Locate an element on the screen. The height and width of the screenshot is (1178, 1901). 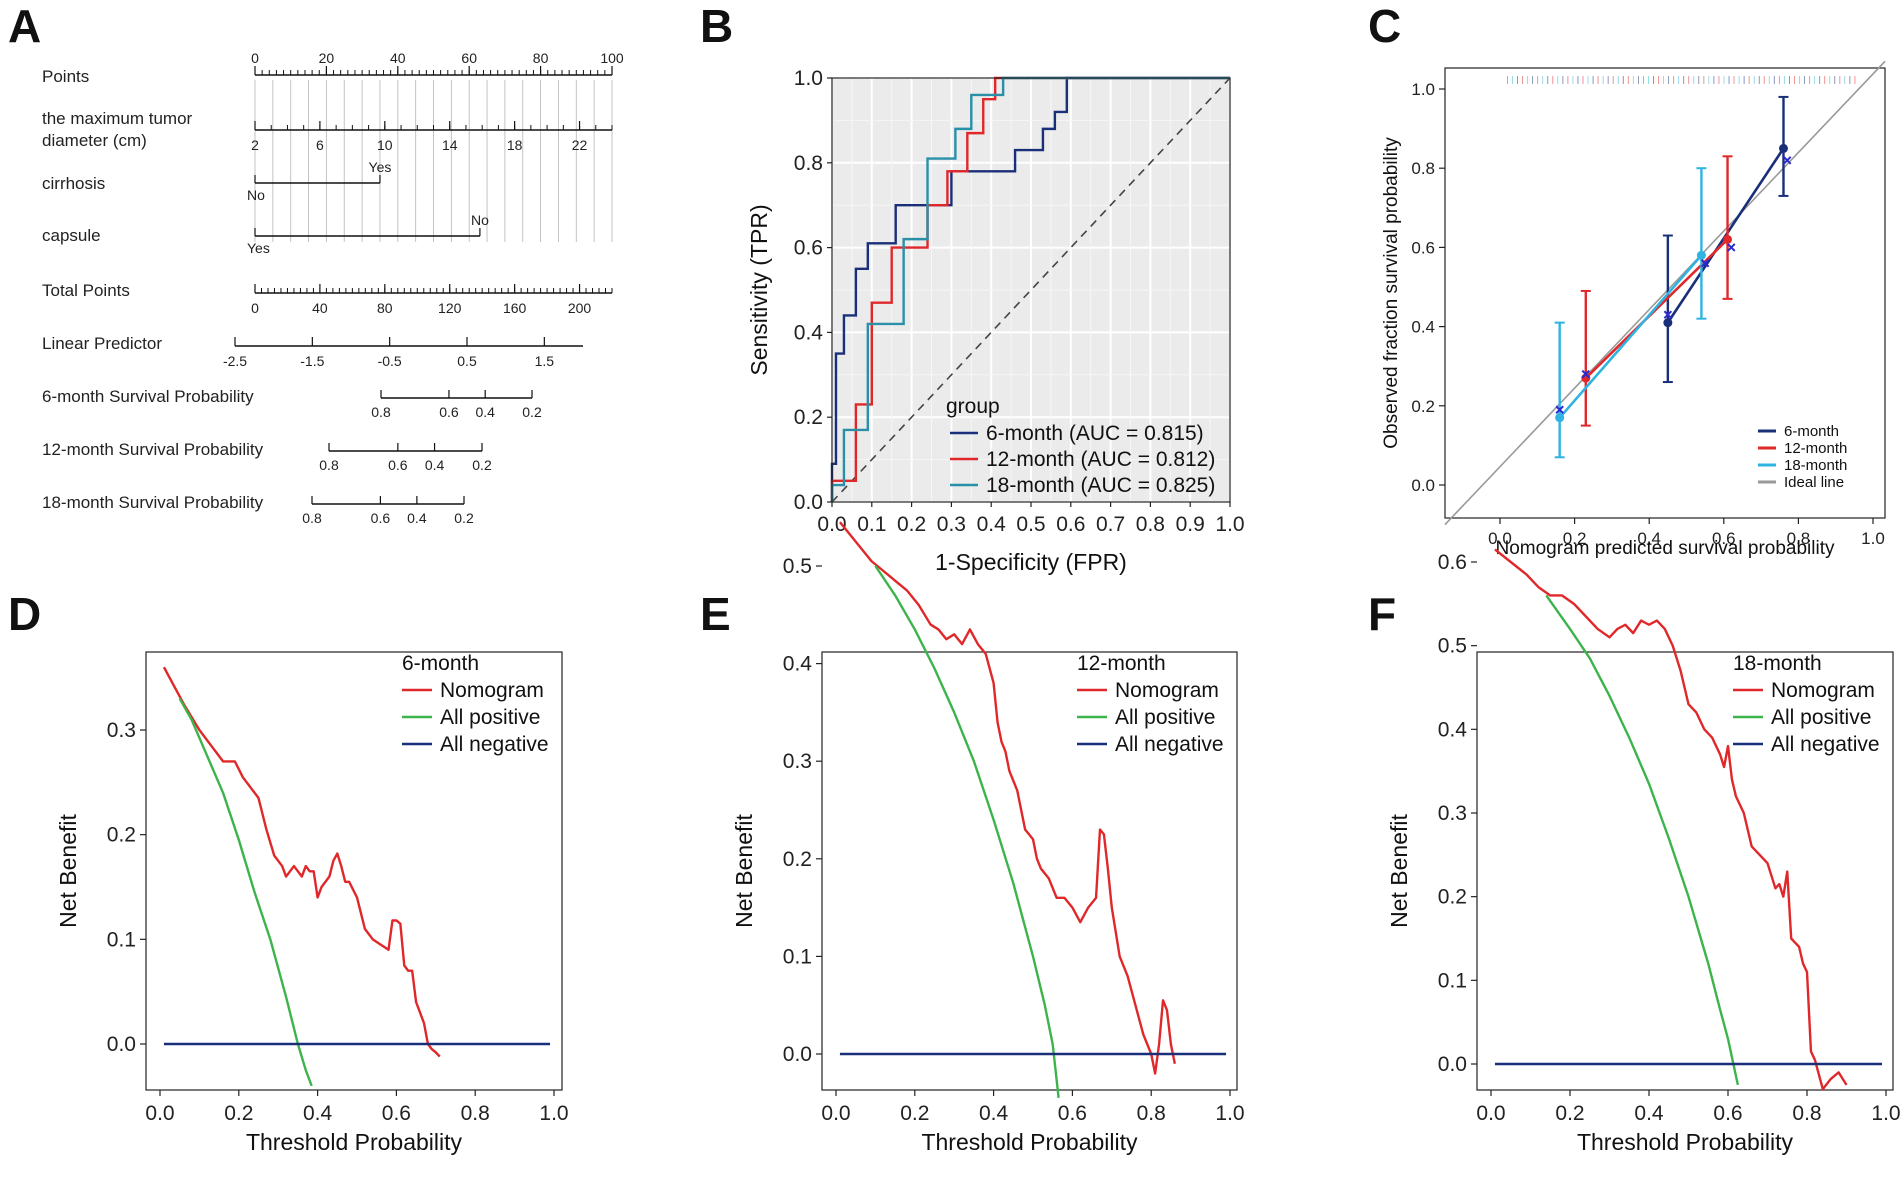
legend-label: All positive is located at coordinates (490, 717).